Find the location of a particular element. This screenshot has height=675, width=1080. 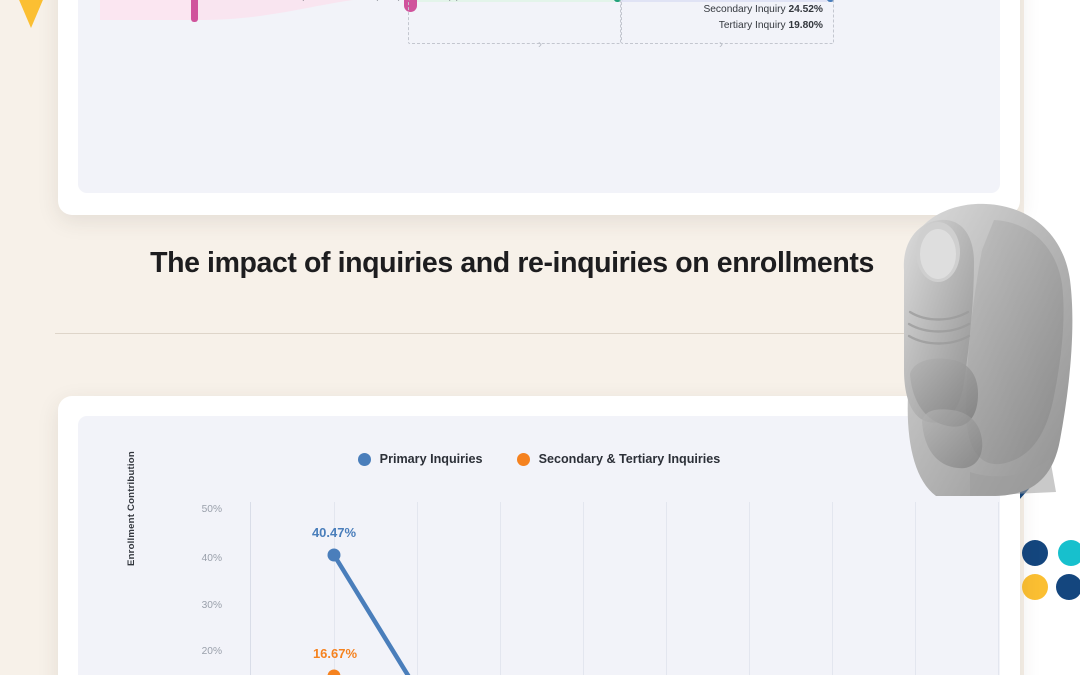

application-label: Application Contribution of RIL is located at coordinates (511, 1).